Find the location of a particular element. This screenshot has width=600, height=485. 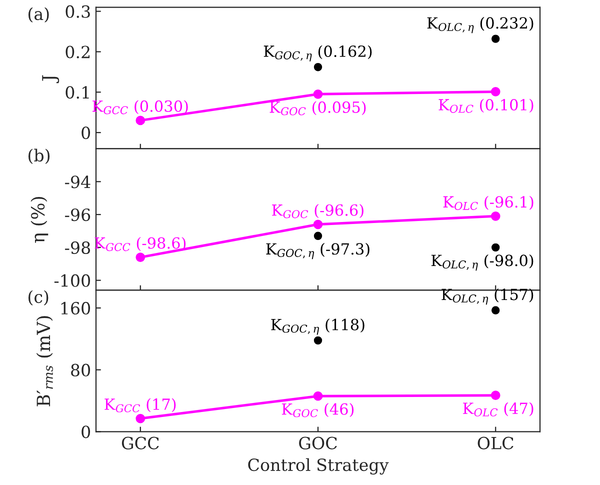

annotation: K$_{OLC,η}$ (0.232) is located at coordinates (480, 25).